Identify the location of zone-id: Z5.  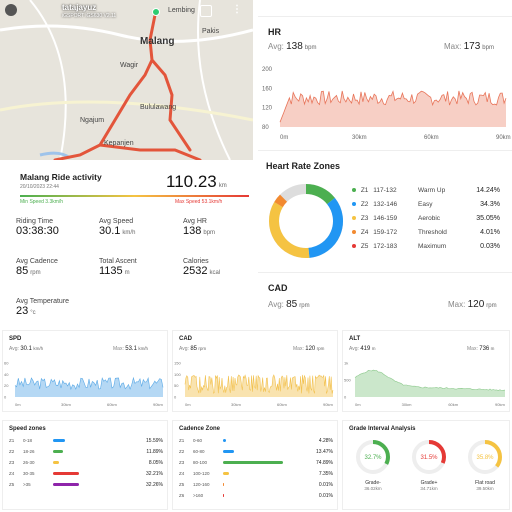
(182, 484).